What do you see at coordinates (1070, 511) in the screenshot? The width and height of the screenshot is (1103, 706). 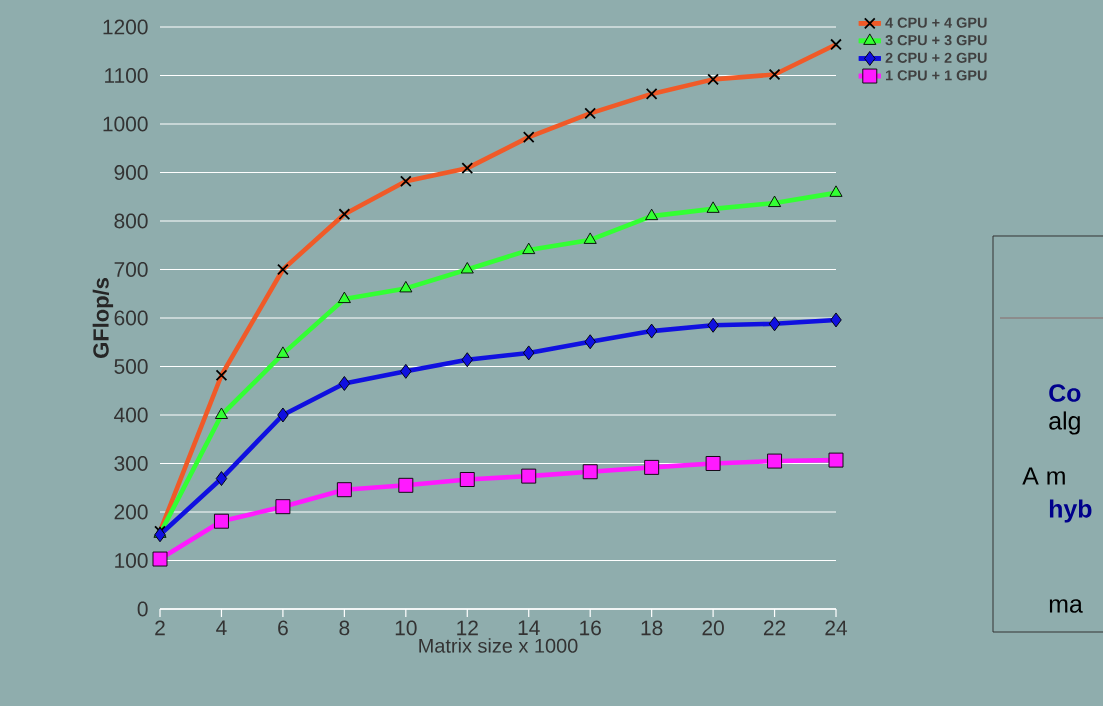 I see `text: hyb` at bounding box center [1070, 511].